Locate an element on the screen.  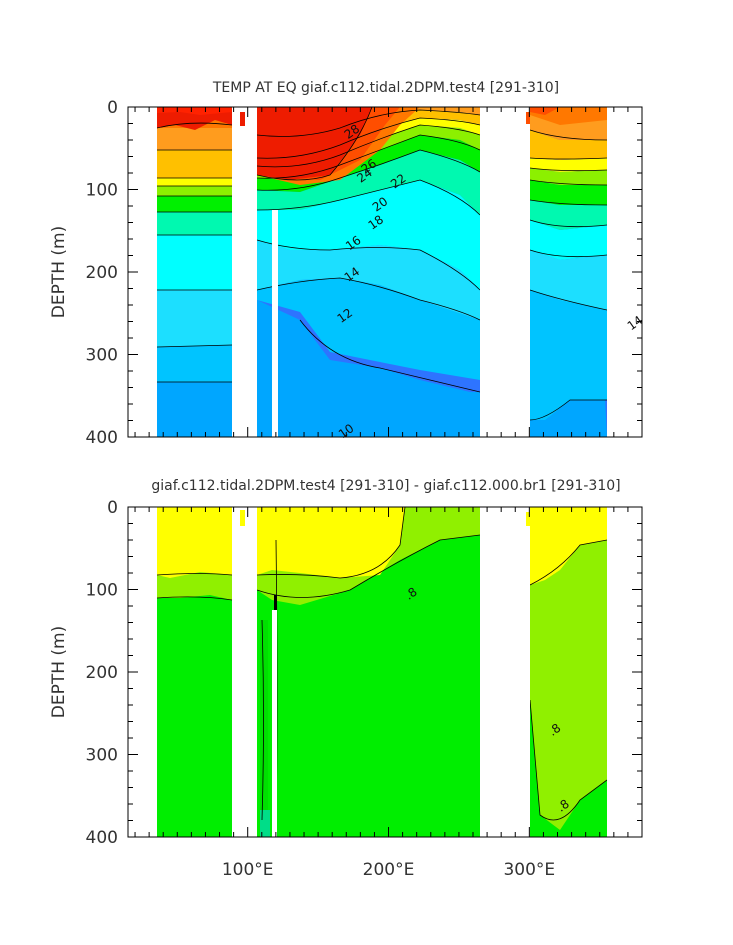
top-y-tick-label: 0 is located at coordinates (112, 108).